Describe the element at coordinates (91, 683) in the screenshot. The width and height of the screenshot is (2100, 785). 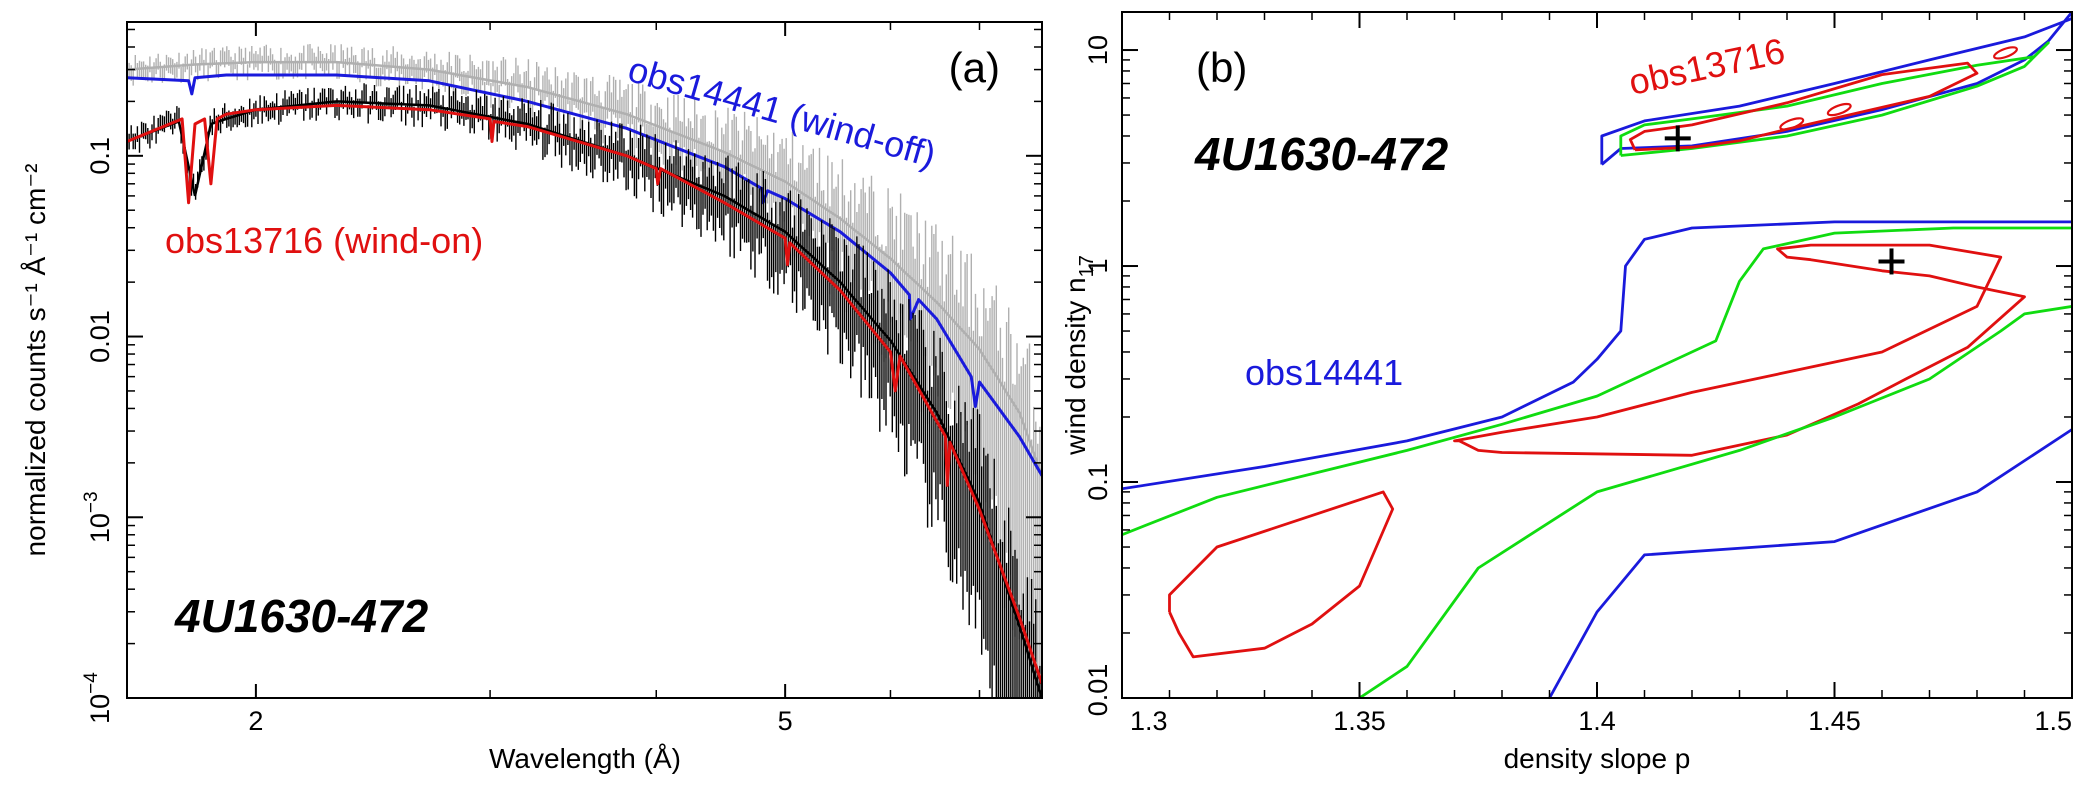
I see `a-ytick-label-exp-3: −4` at that location.